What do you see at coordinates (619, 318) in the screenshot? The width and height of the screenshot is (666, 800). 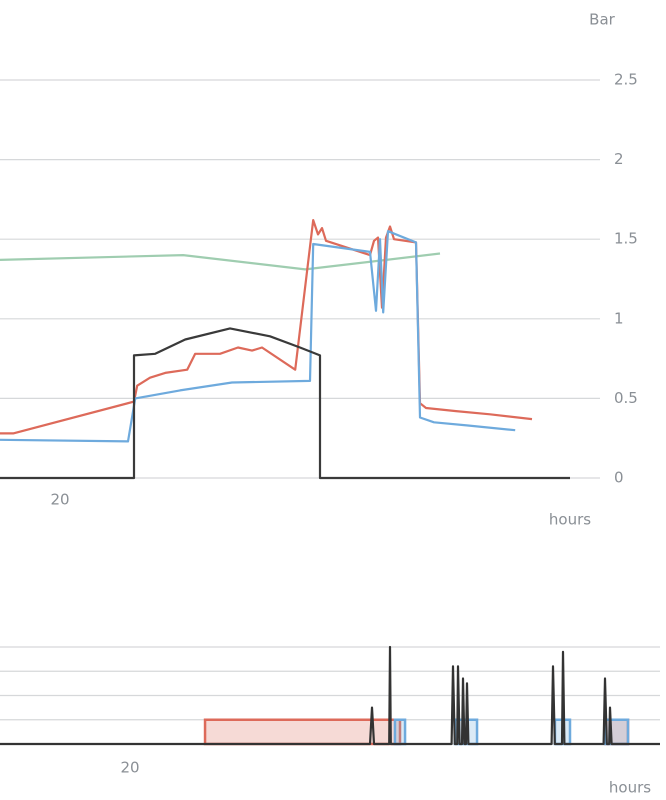 I see `y-tick-label: 1` at bounding box center [619, 318].